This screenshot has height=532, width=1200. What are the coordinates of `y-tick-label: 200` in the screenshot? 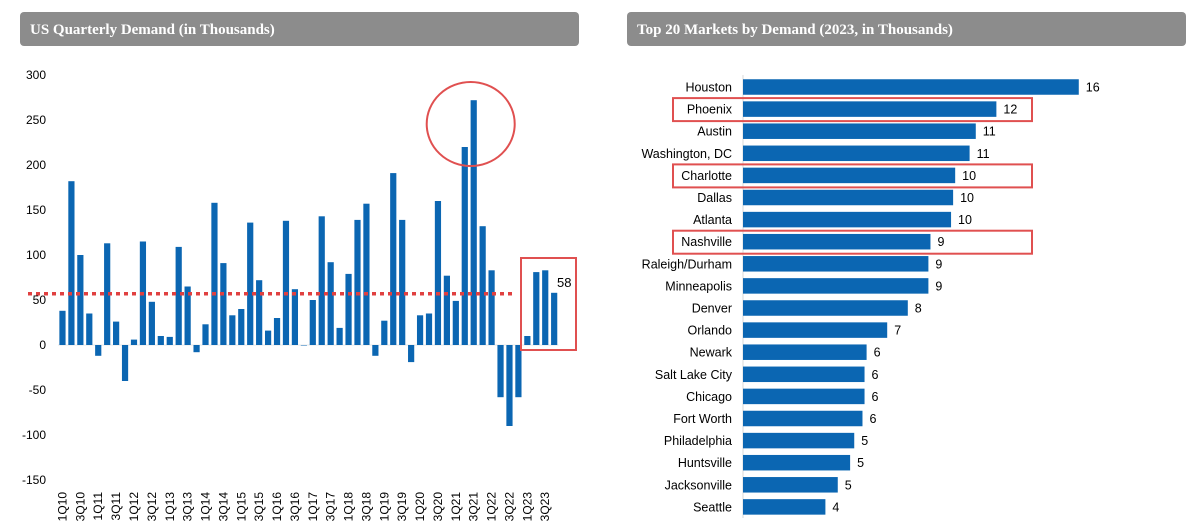 It's located at (36, 165).